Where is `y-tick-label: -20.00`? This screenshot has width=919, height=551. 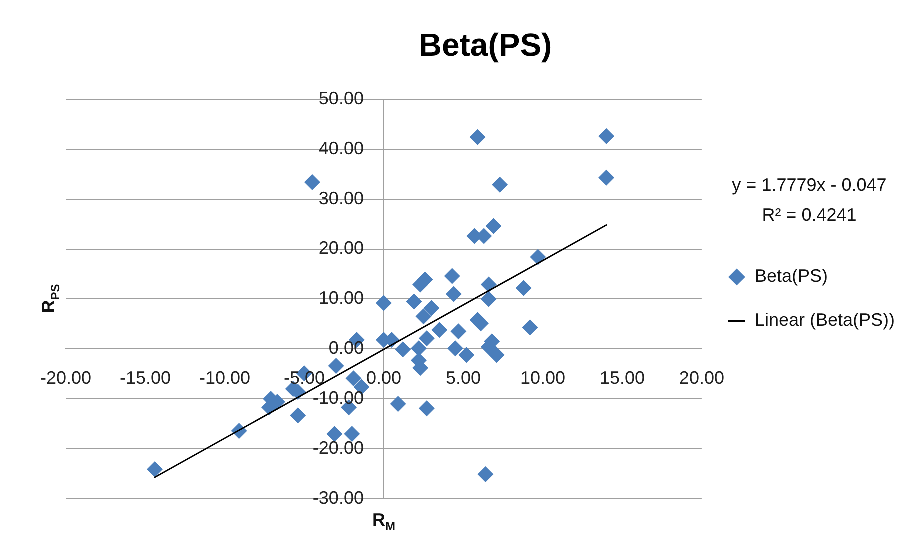
y-tick-label: -20.00 is located at coordinates (338, 448).